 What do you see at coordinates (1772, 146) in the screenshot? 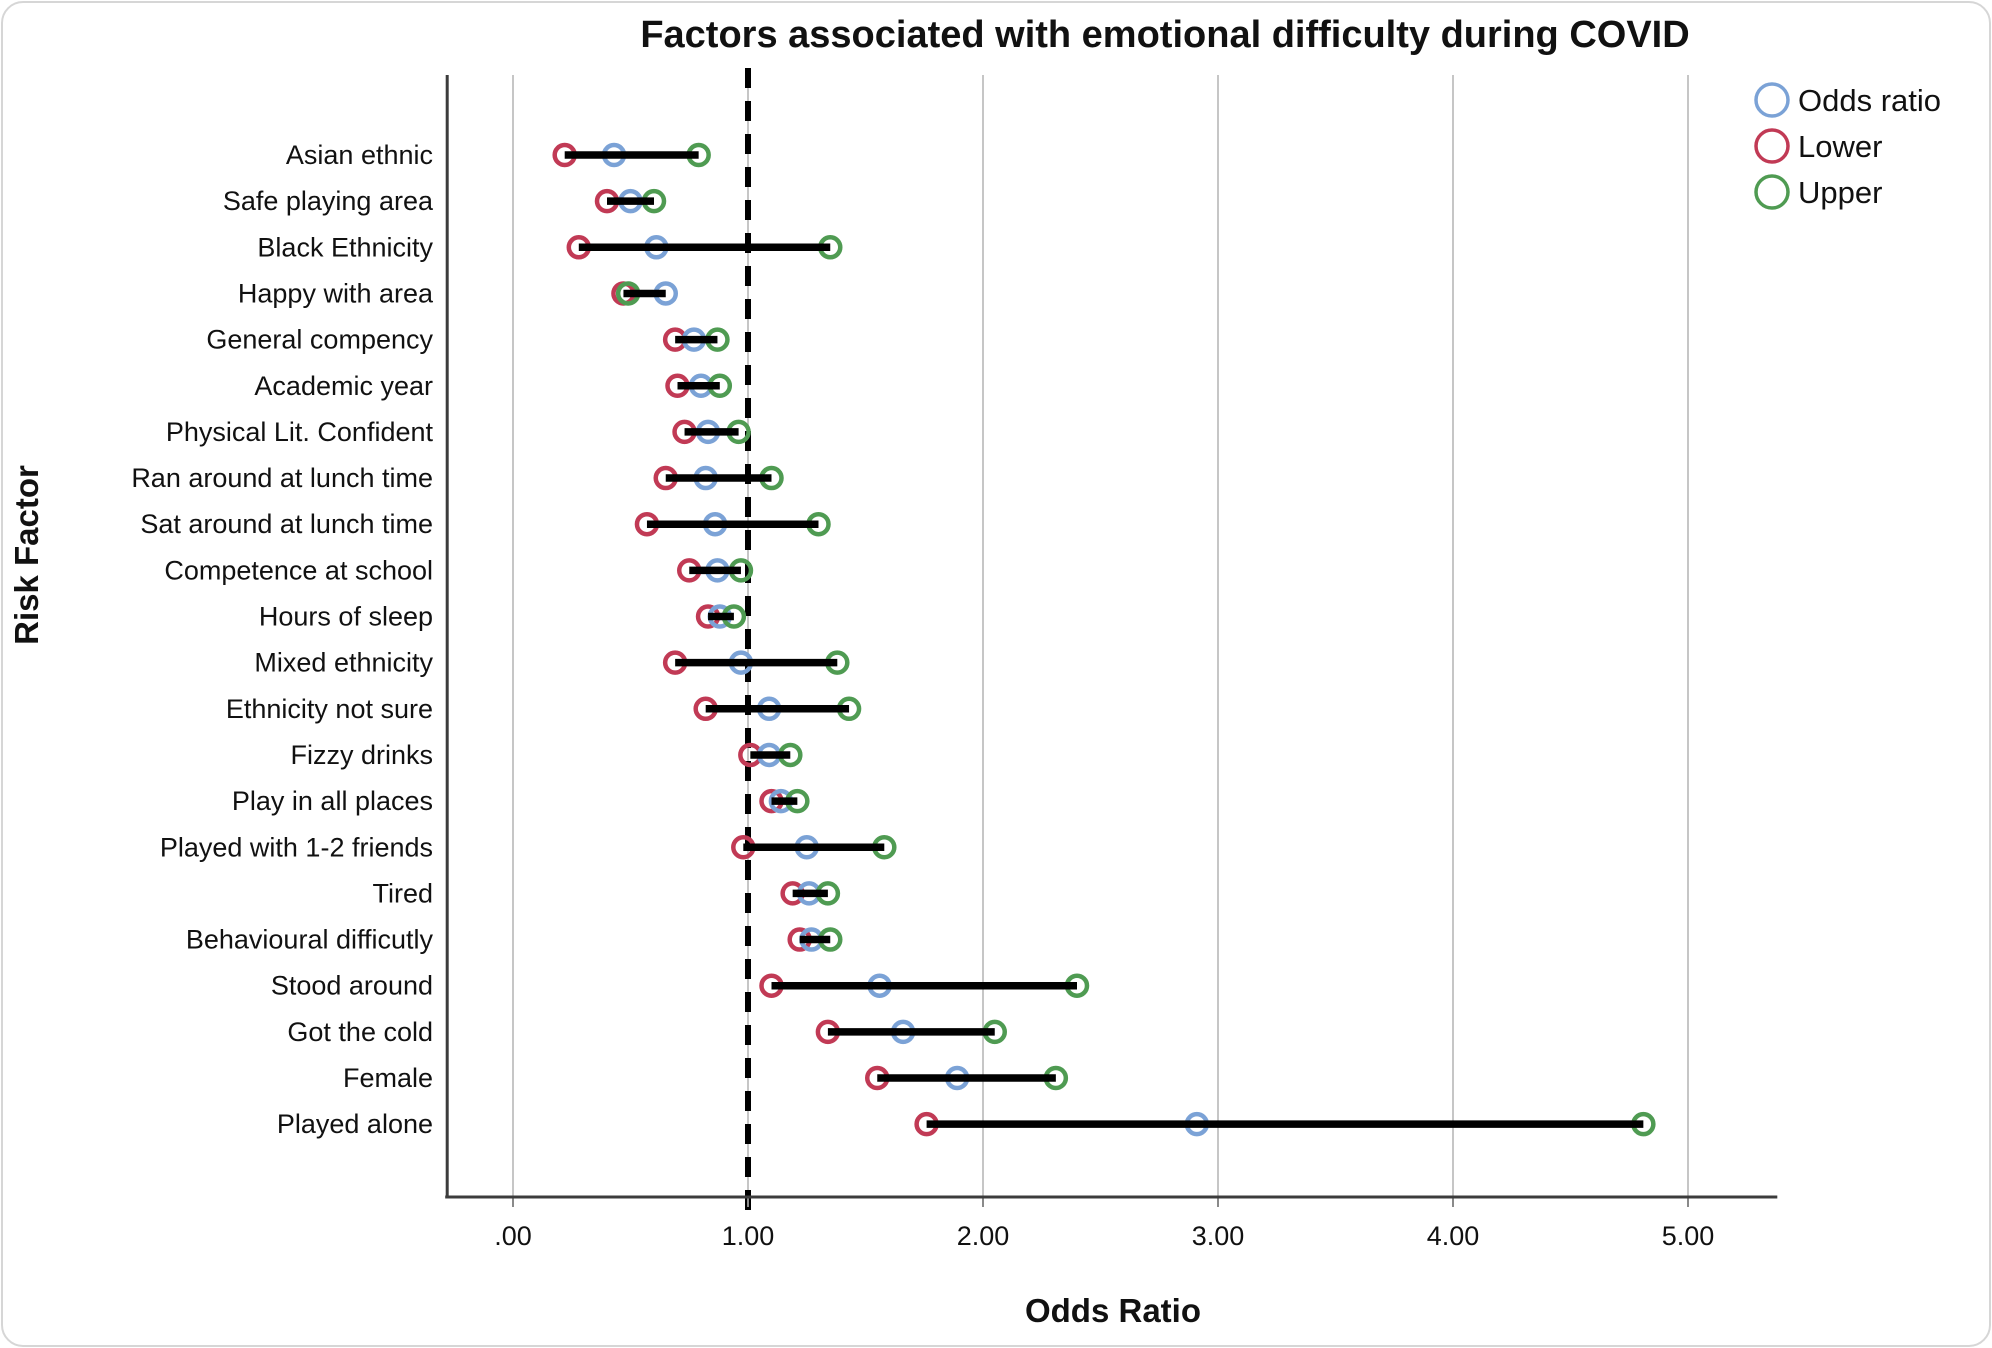
I see `lower-legend-marker-icon` at bounding box center [1772, 146].